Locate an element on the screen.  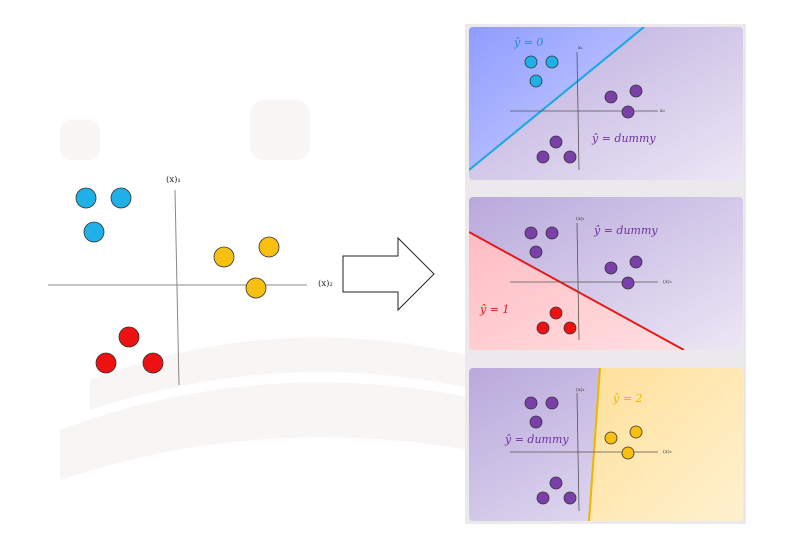
panel-0-dummy-label: ŷ = dummy is located at coordinates (623, 138).